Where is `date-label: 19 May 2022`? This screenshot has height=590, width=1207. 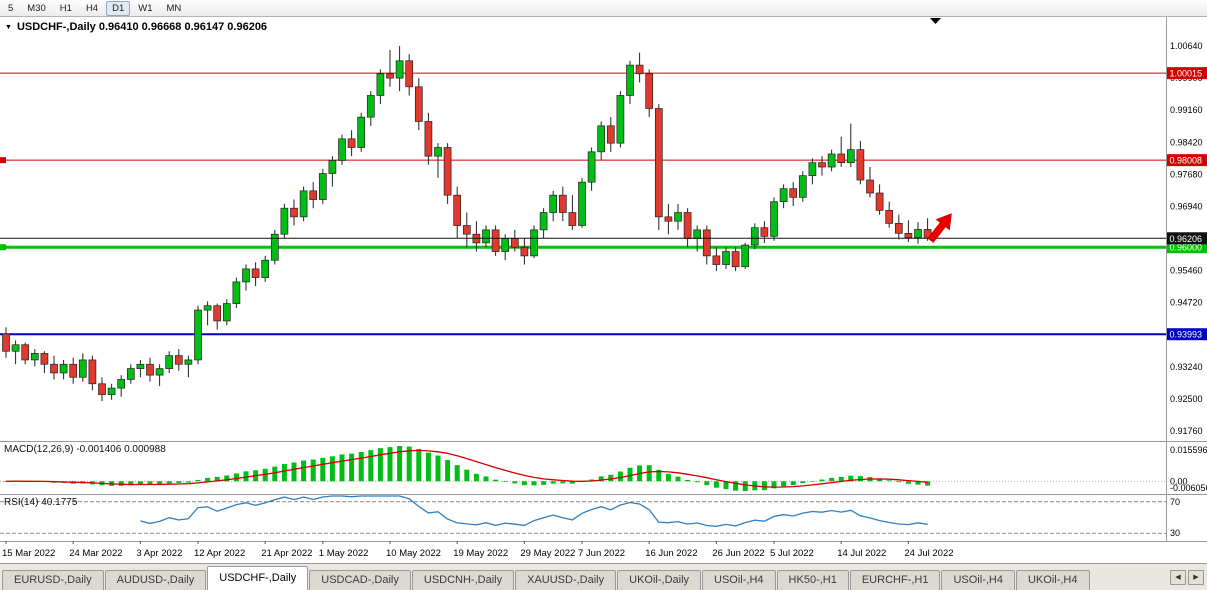 date-label: 19 May 2022 is located at coordinates (480, 553).